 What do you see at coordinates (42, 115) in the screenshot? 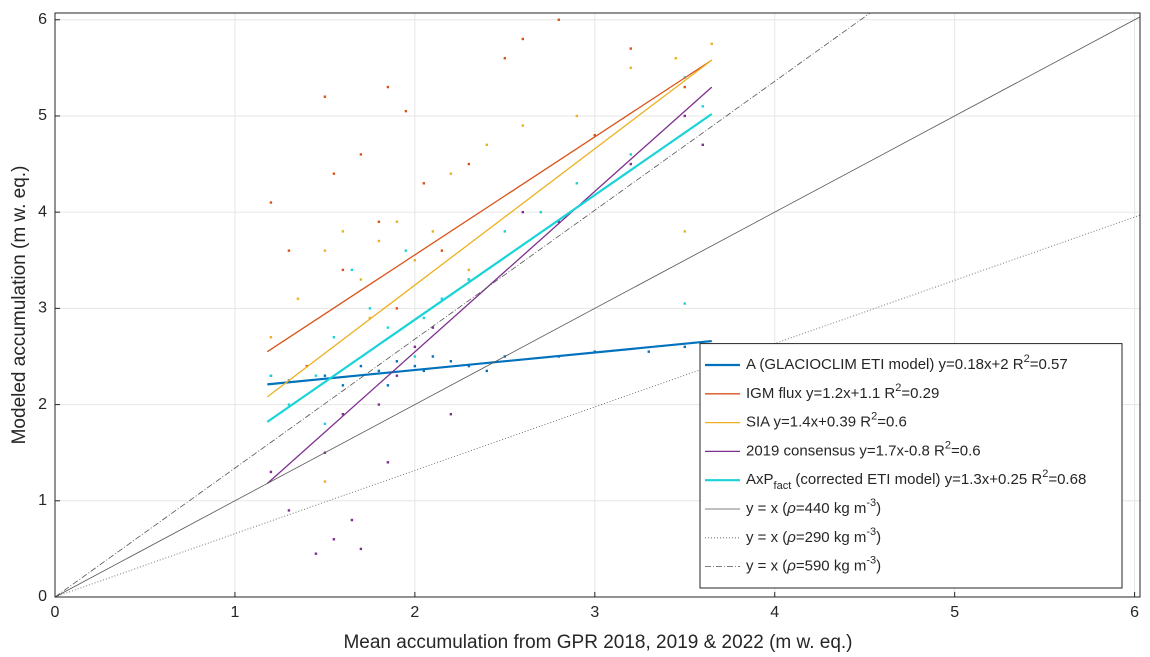
I see `y-tick-label: 5` at bounding box center [42, 115].